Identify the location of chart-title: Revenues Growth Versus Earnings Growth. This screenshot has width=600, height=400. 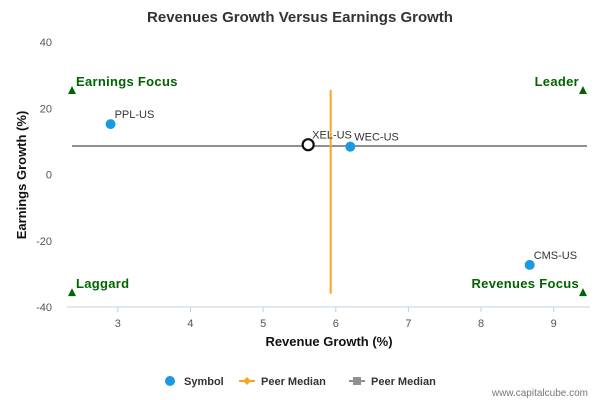
(300, 17).